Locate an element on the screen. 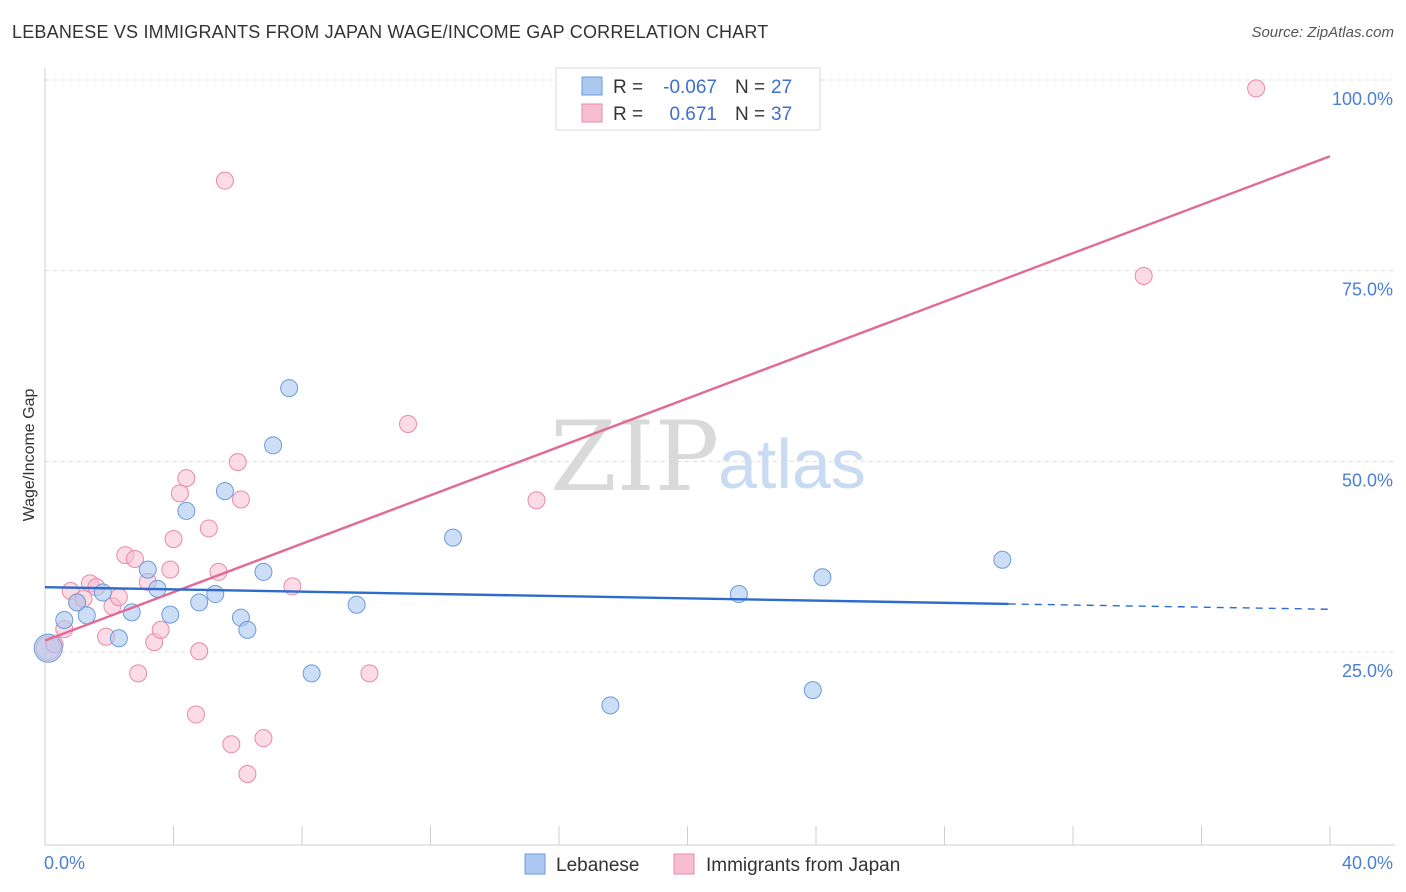  watermark: ZIP atlas is located at coordinates (708, 457).